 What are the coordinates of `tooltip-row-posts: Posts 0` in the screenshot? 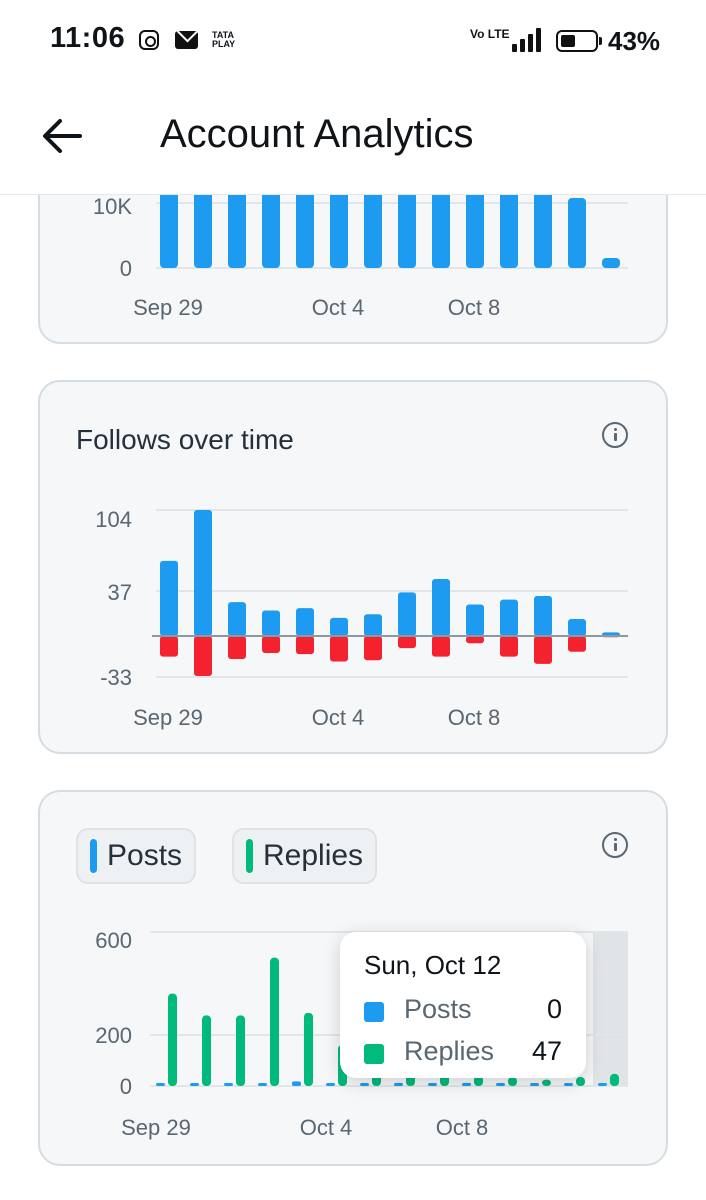 It's located at (463, 1011).